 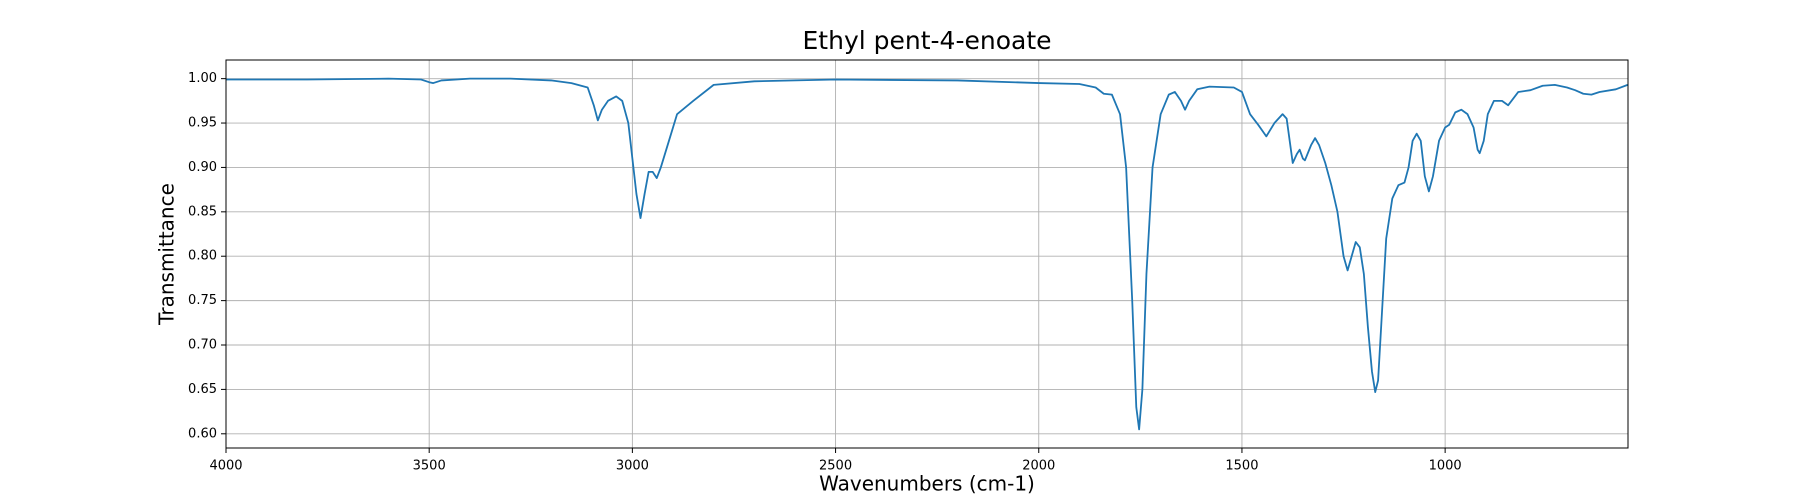 What do you see at coordinates (202, 256) in the screenshot?
I see `y-tick-label: 0.80` at bounding box center [202, 256].